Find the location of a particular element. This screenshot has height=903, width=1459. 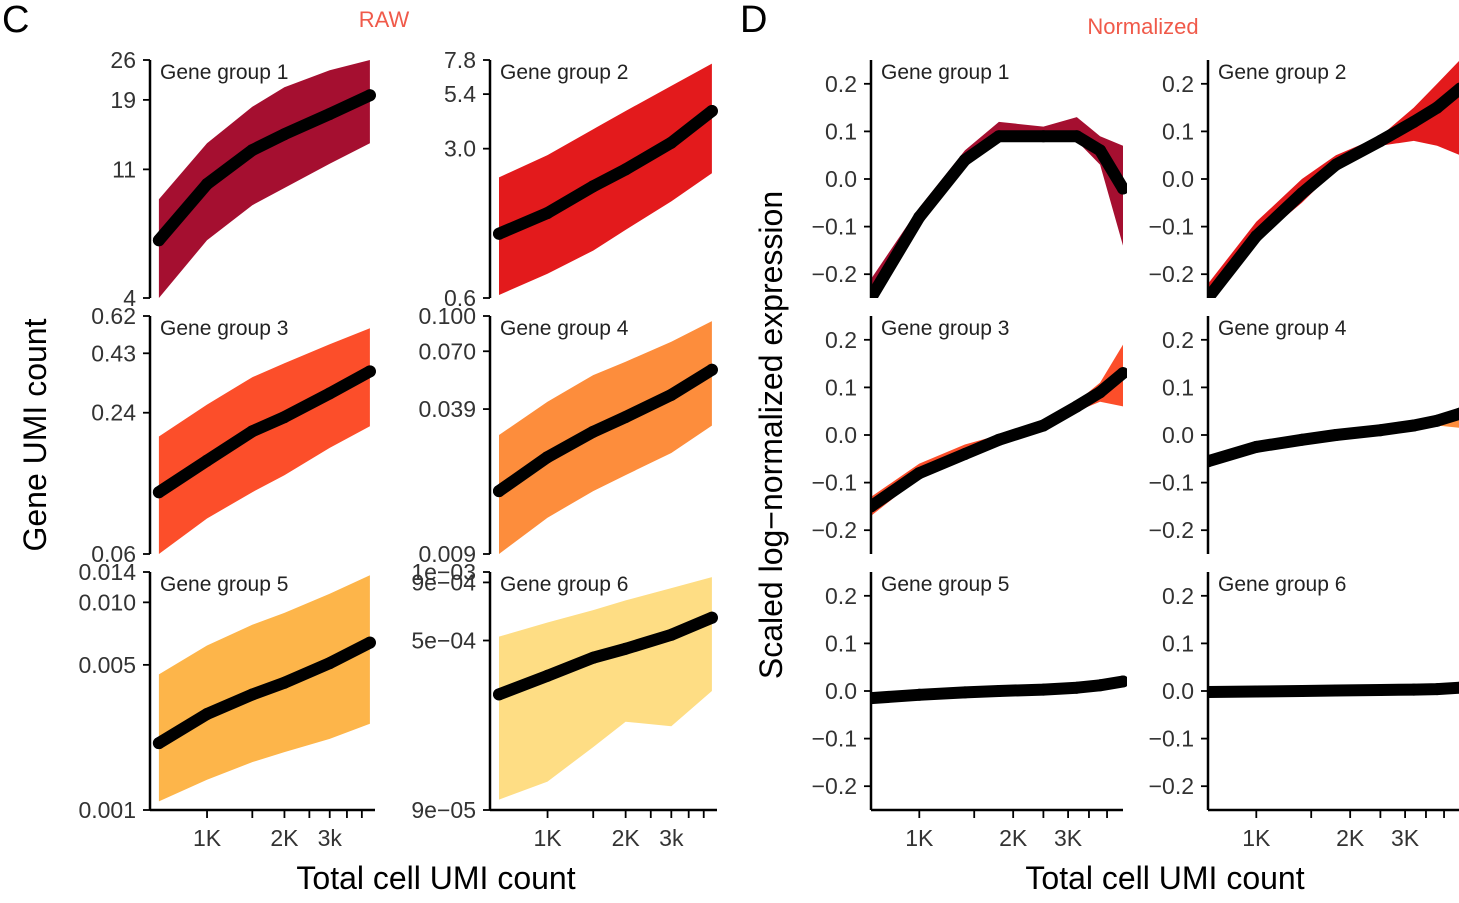

facet-d-5: −0.2 −0.1 0.0 0.1 0.2 Gene group 5 1K 2K 3K is located at coordinates (969, 711).